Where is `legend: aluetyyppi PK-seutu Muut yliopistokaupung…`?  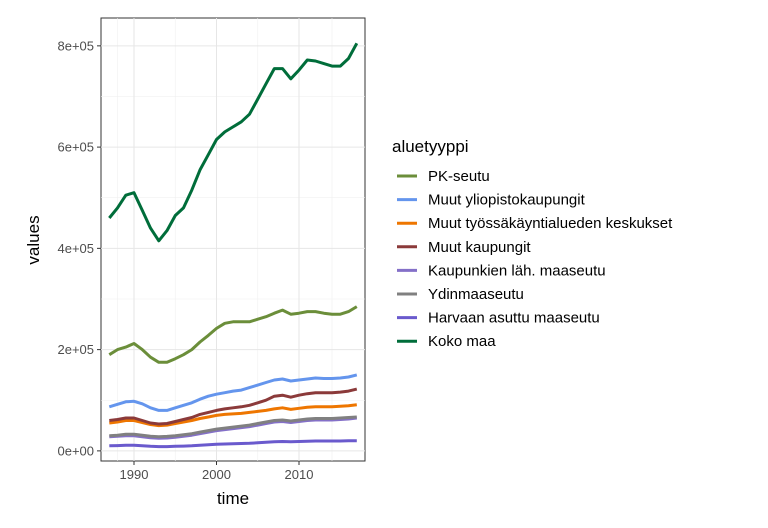
legend: aluetyyppi PK-seutu Muut yliopistokaupung… is located at coordinates (532, 243).